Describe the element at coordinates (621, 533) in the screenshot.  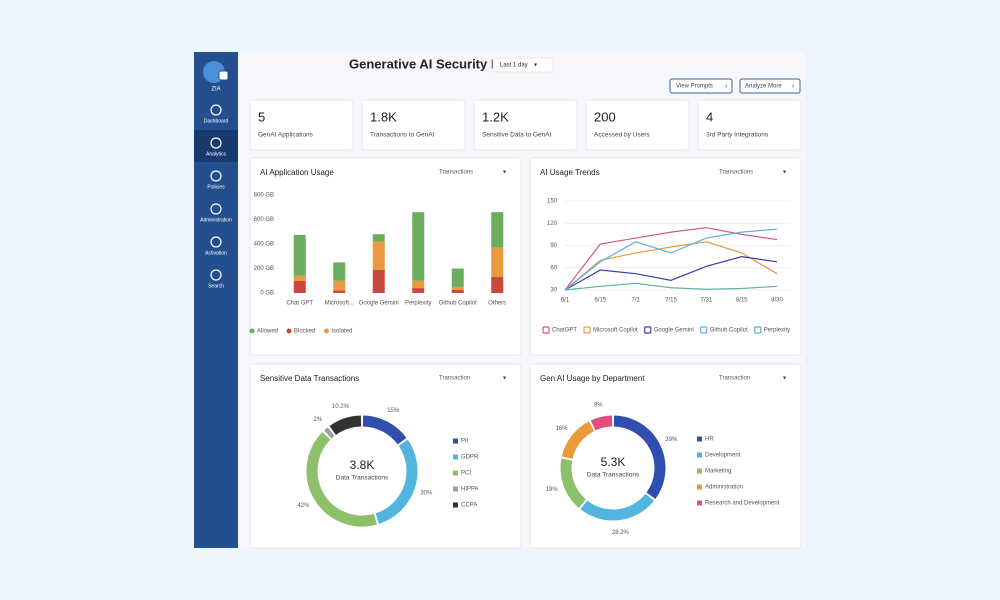
I see `value-label: 28.2%` at that location.